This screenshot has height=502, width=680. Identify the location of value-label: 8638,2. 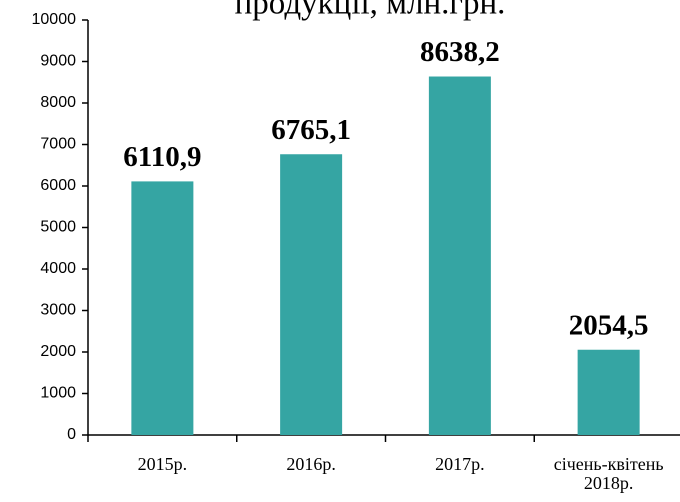
(460, 52).